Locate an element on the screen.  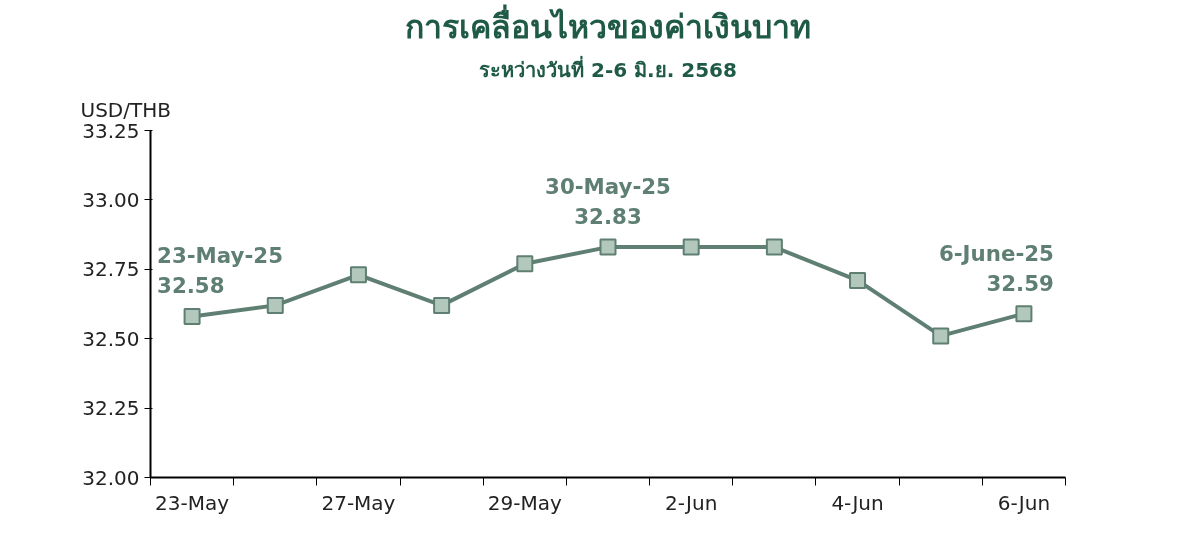
annotation: 23-May-25 32.58 is located at coordinates (220, 271).